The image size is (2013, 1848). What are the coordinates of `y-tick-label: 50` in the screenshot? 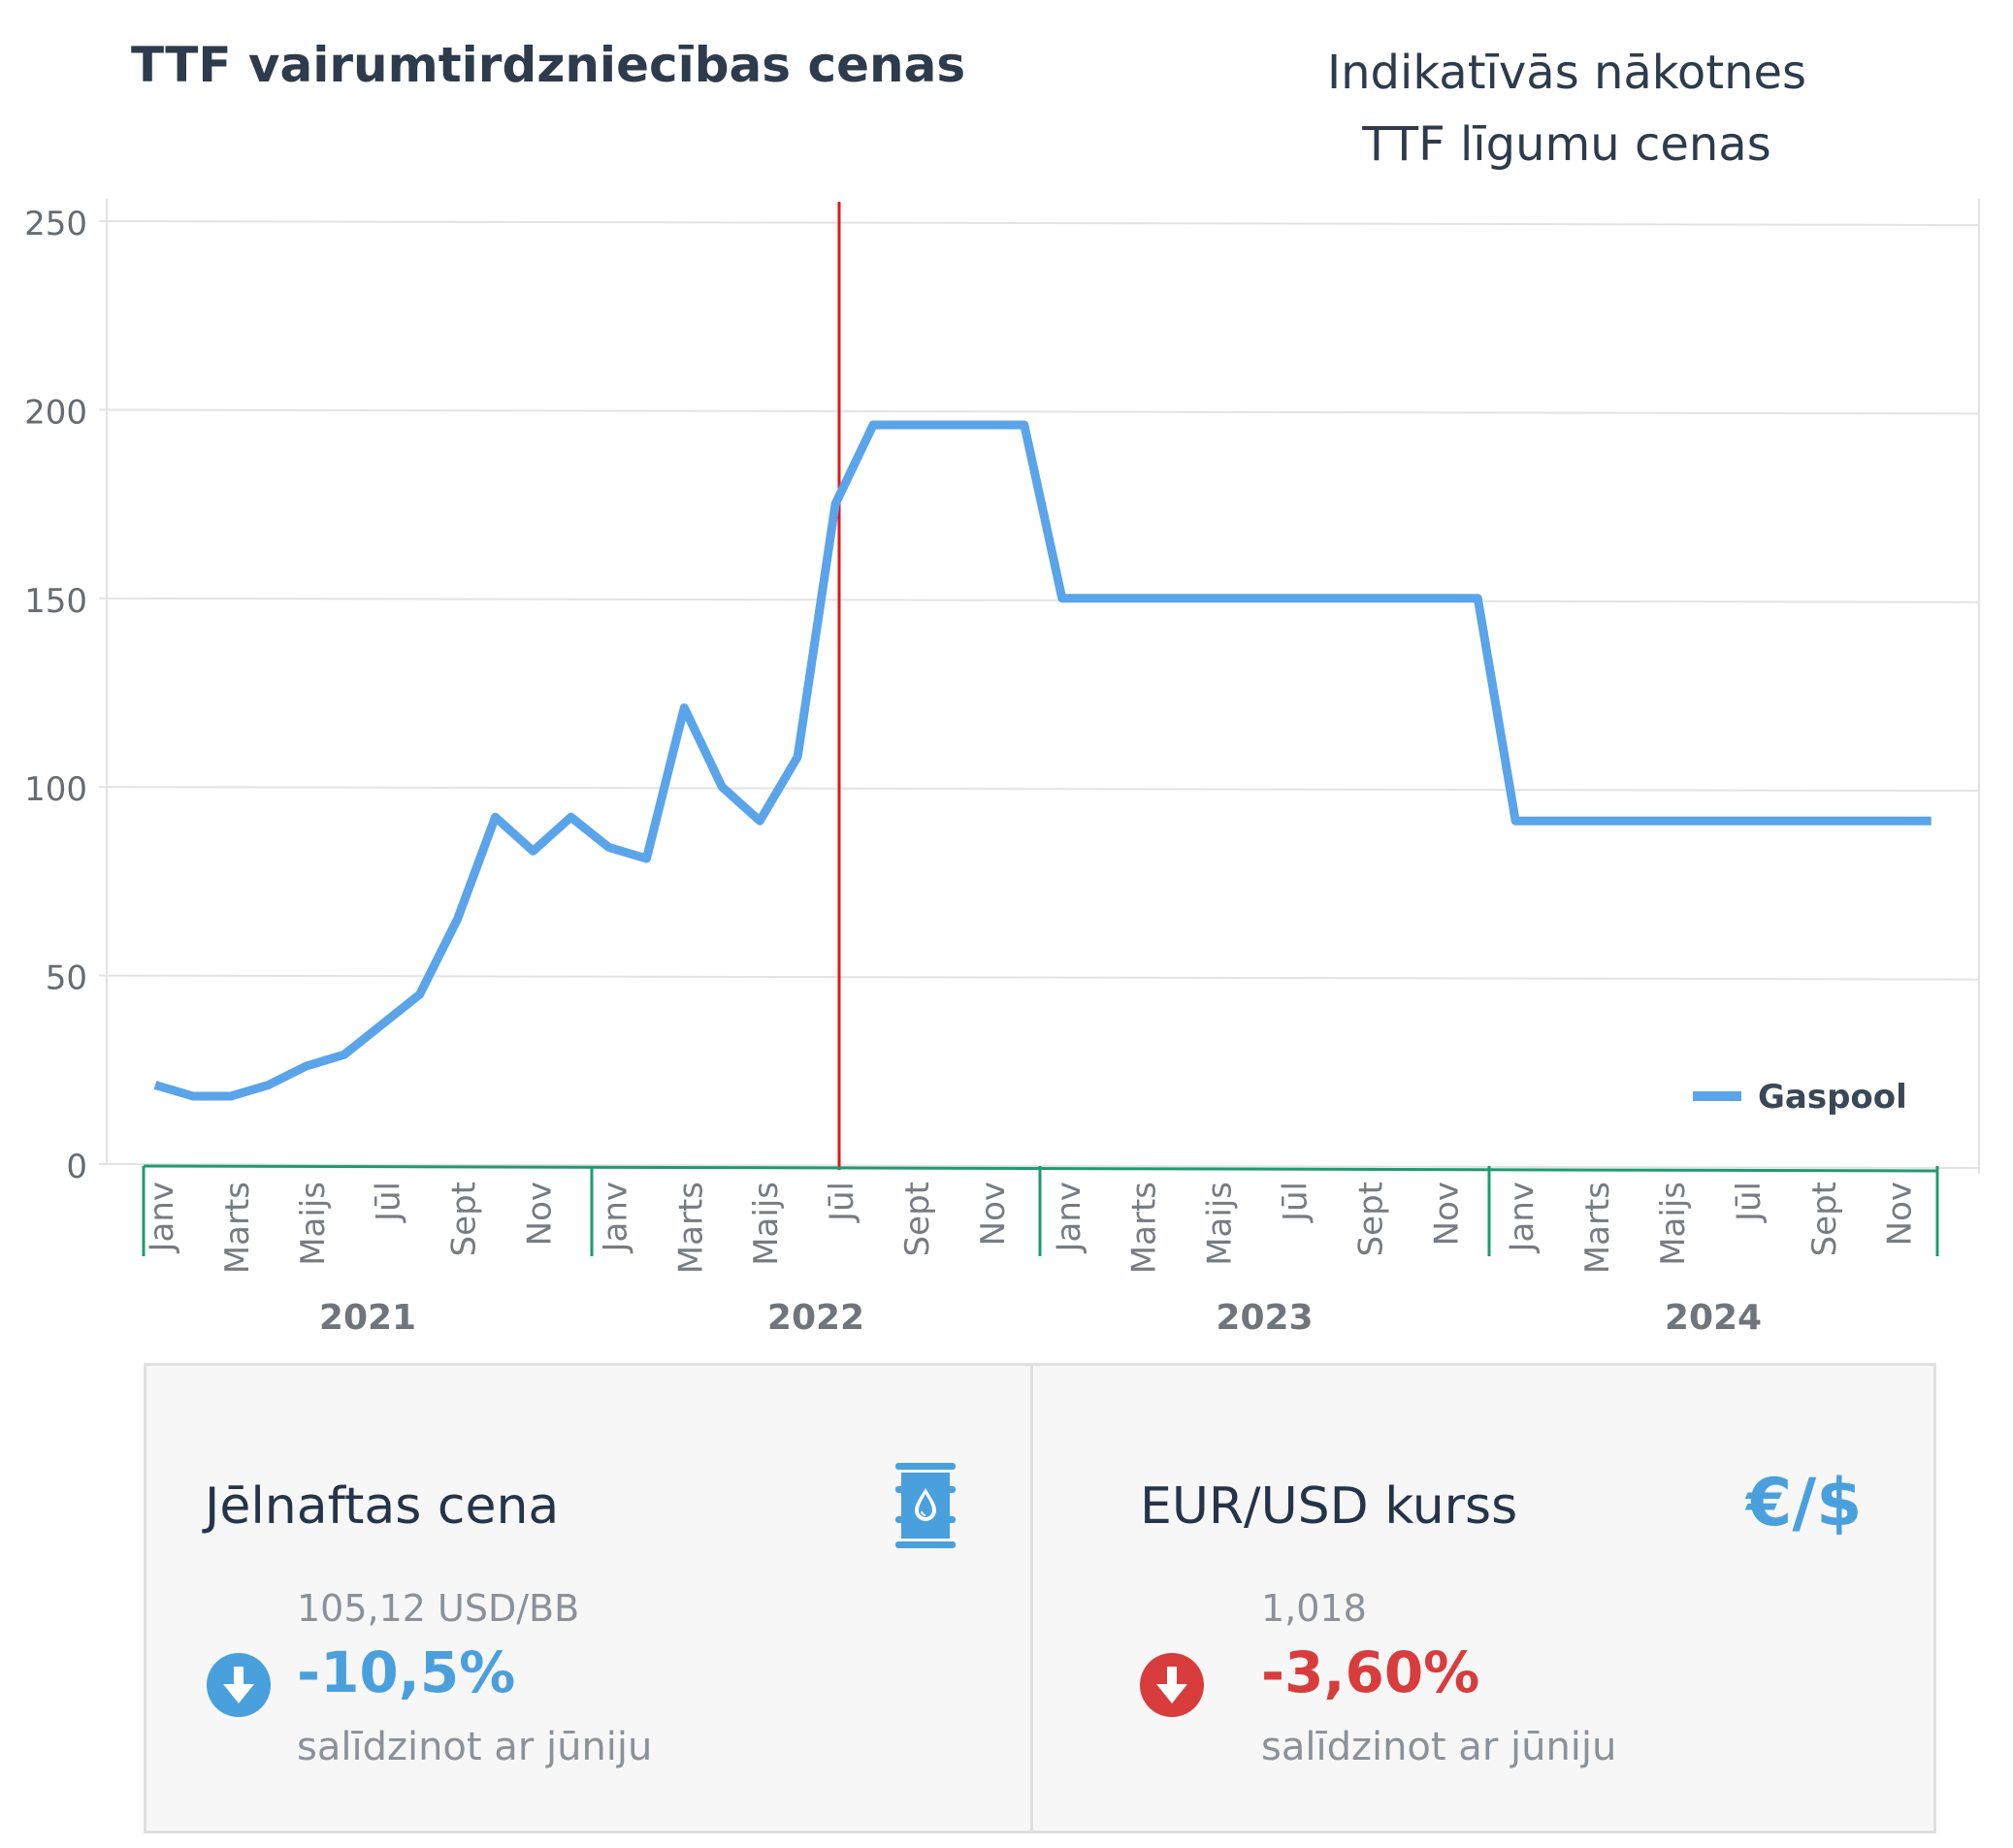 It's located at (67, 978).